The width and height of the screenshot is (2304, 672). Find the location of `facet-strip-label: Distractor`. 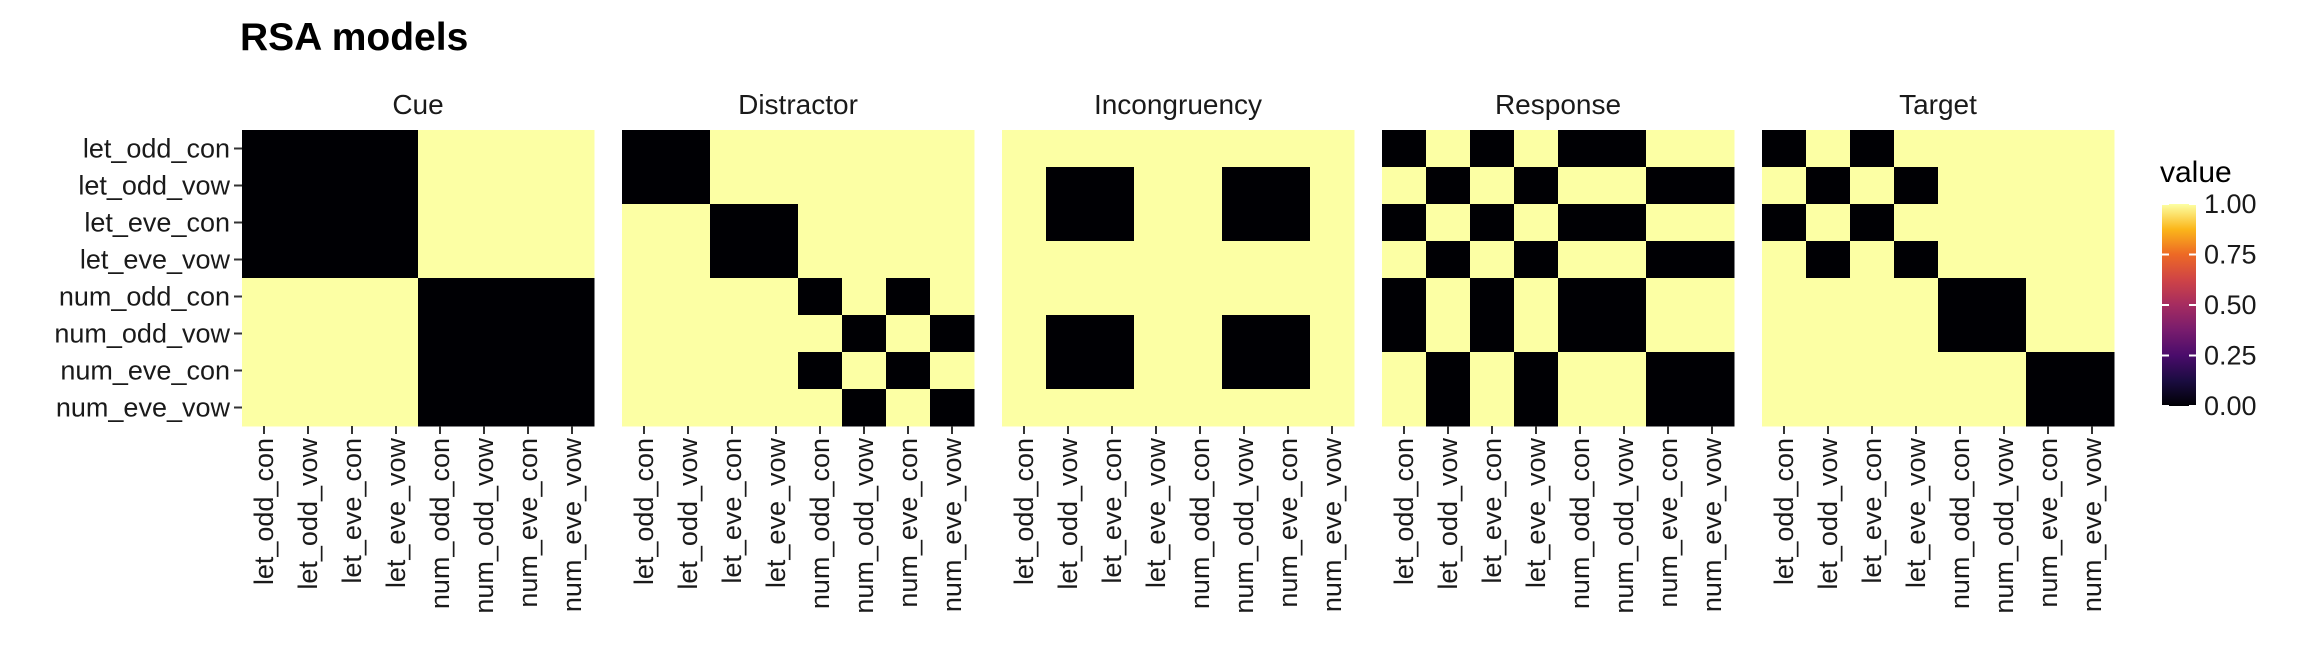

facet-strip-label: Distractor is located at coordinates (798, 104).